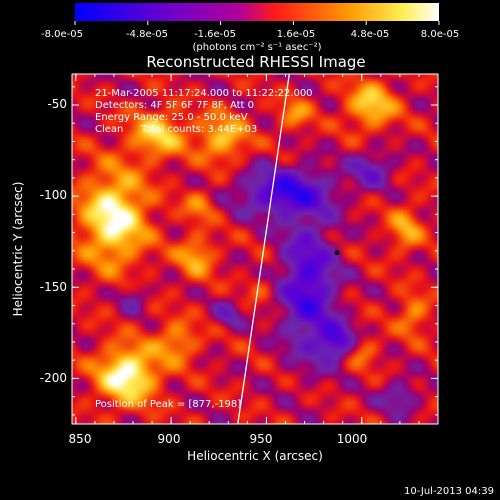 Image resolution: width=500 pixels, height=500 pixels. What do you see at coordinates (80, 439) in the screenshot?
I see `x-tick-label: 850` at bounding box center [80, 439].